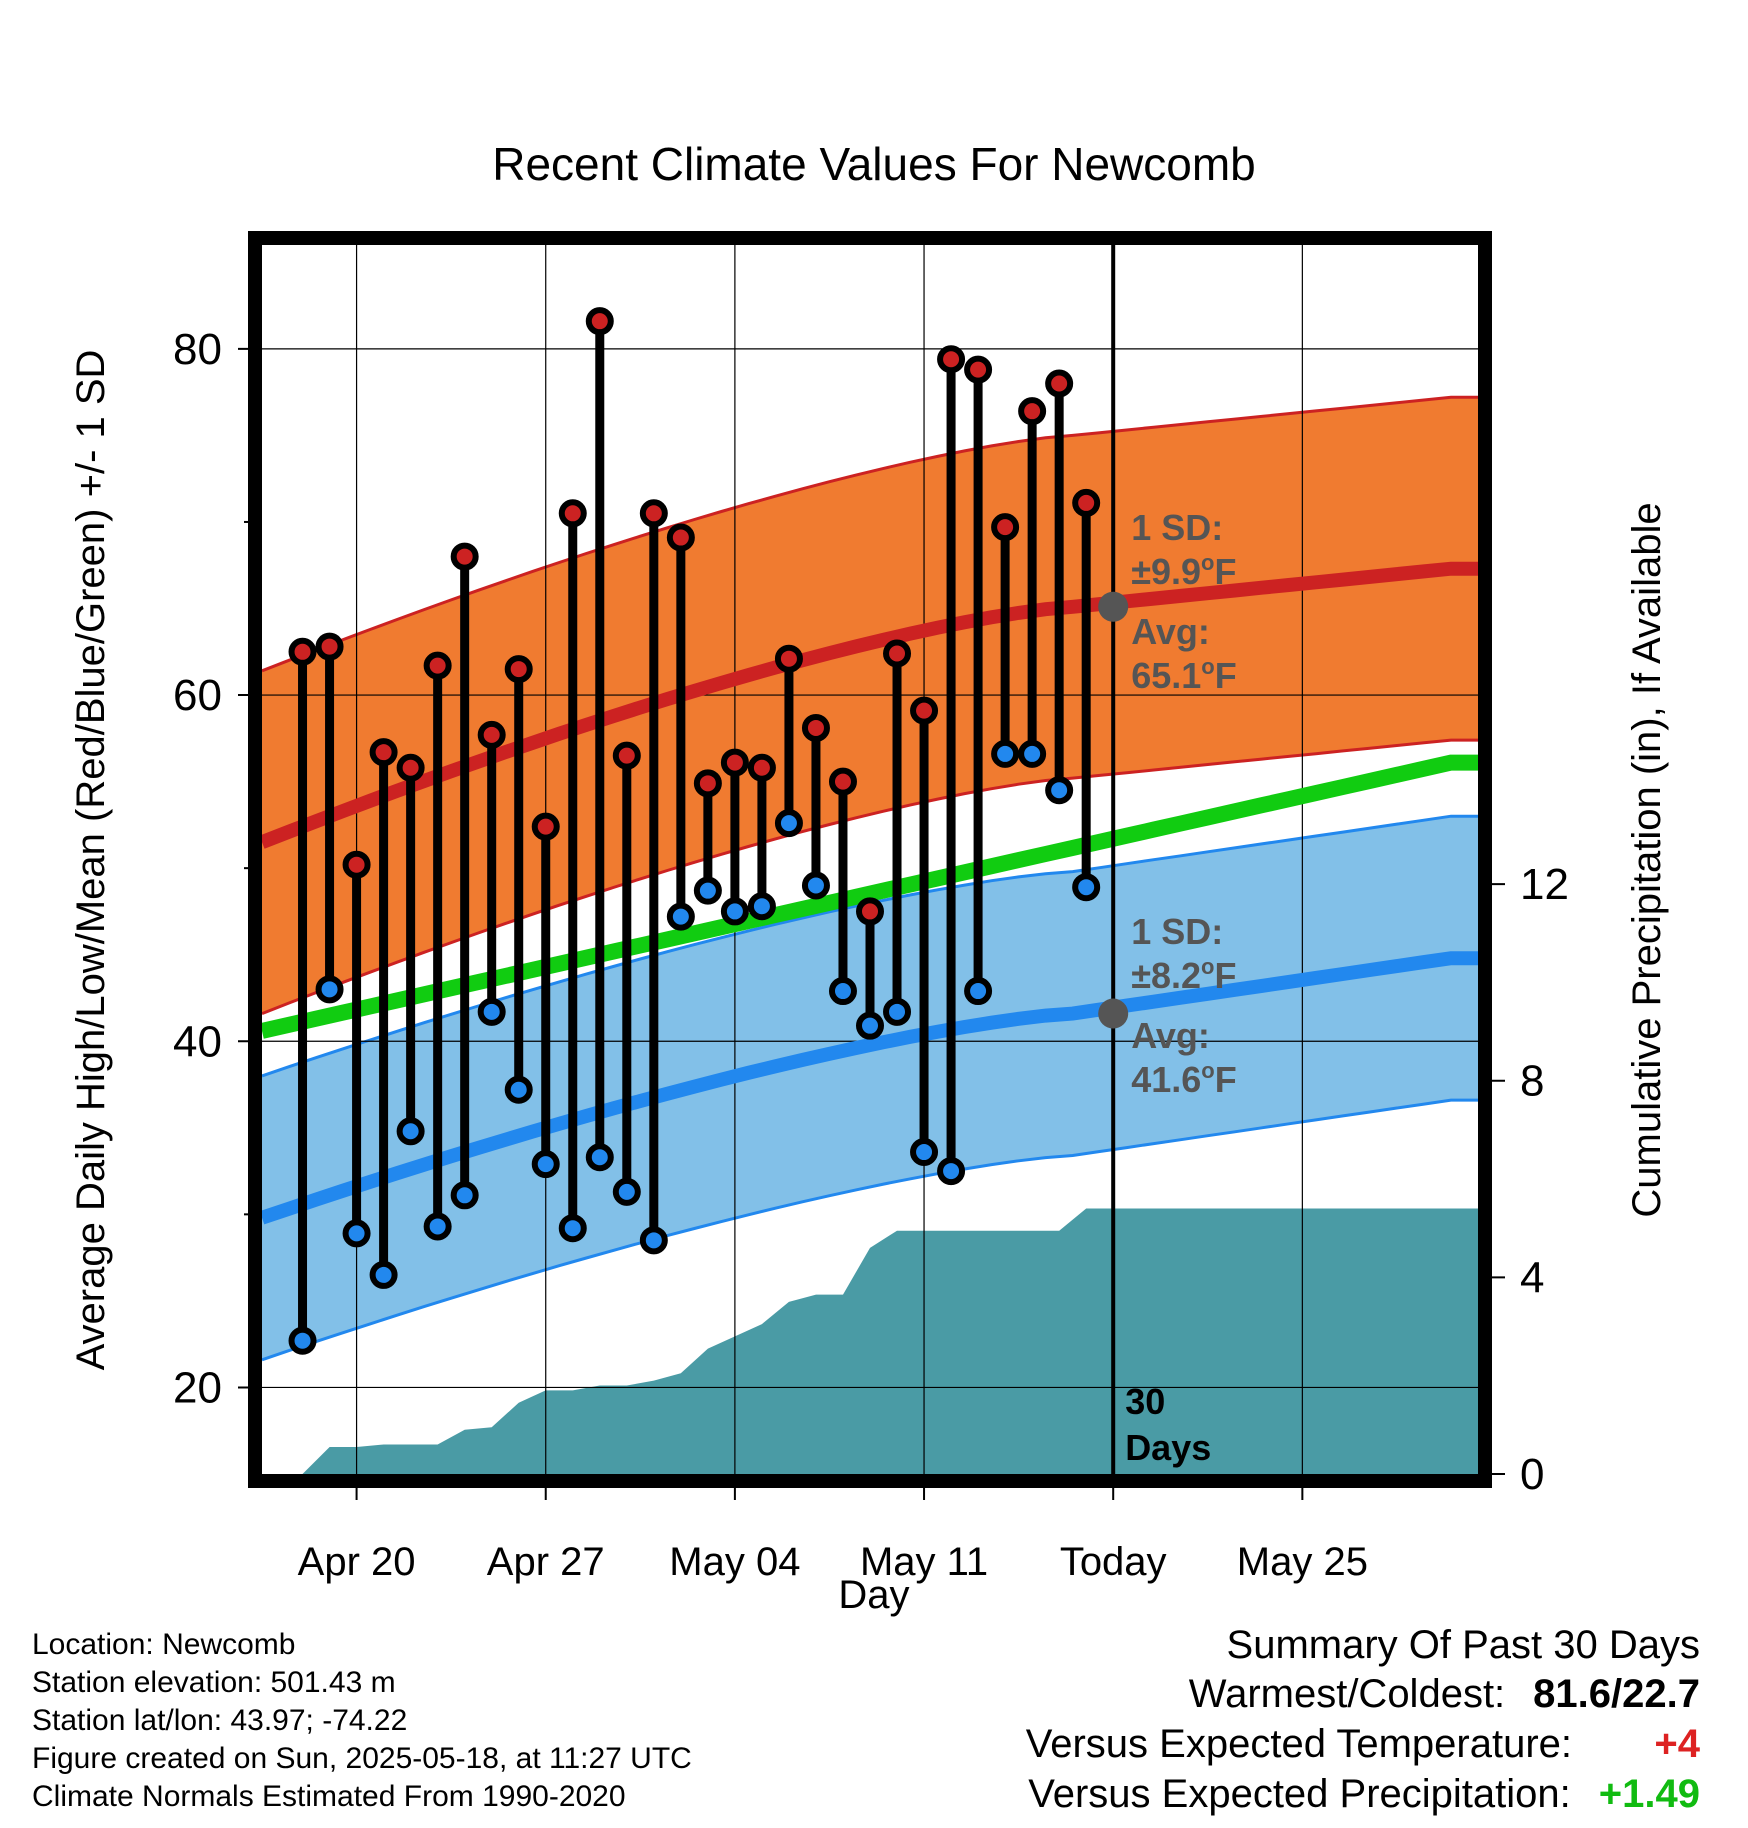 The width and height of the screenshot is (1748, 1828). What do you see at coordinates (1532, 1474) in the screenshot?
I see `y2-tick-label: 0` at bounding box center [1532, 1474].